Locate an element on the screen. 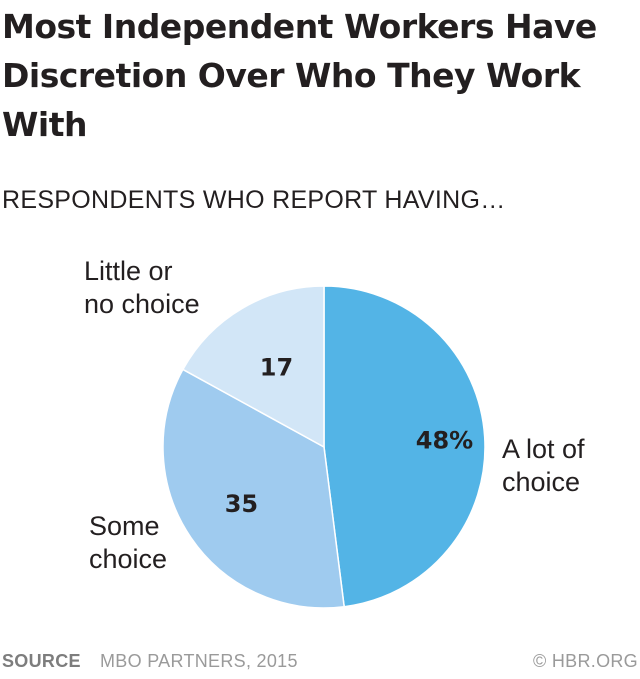 Image resolution: width=640 pixels, height=679 pixels. category-label-little-or-no-choice: Little or no choice is located at coordinates (142, 287).